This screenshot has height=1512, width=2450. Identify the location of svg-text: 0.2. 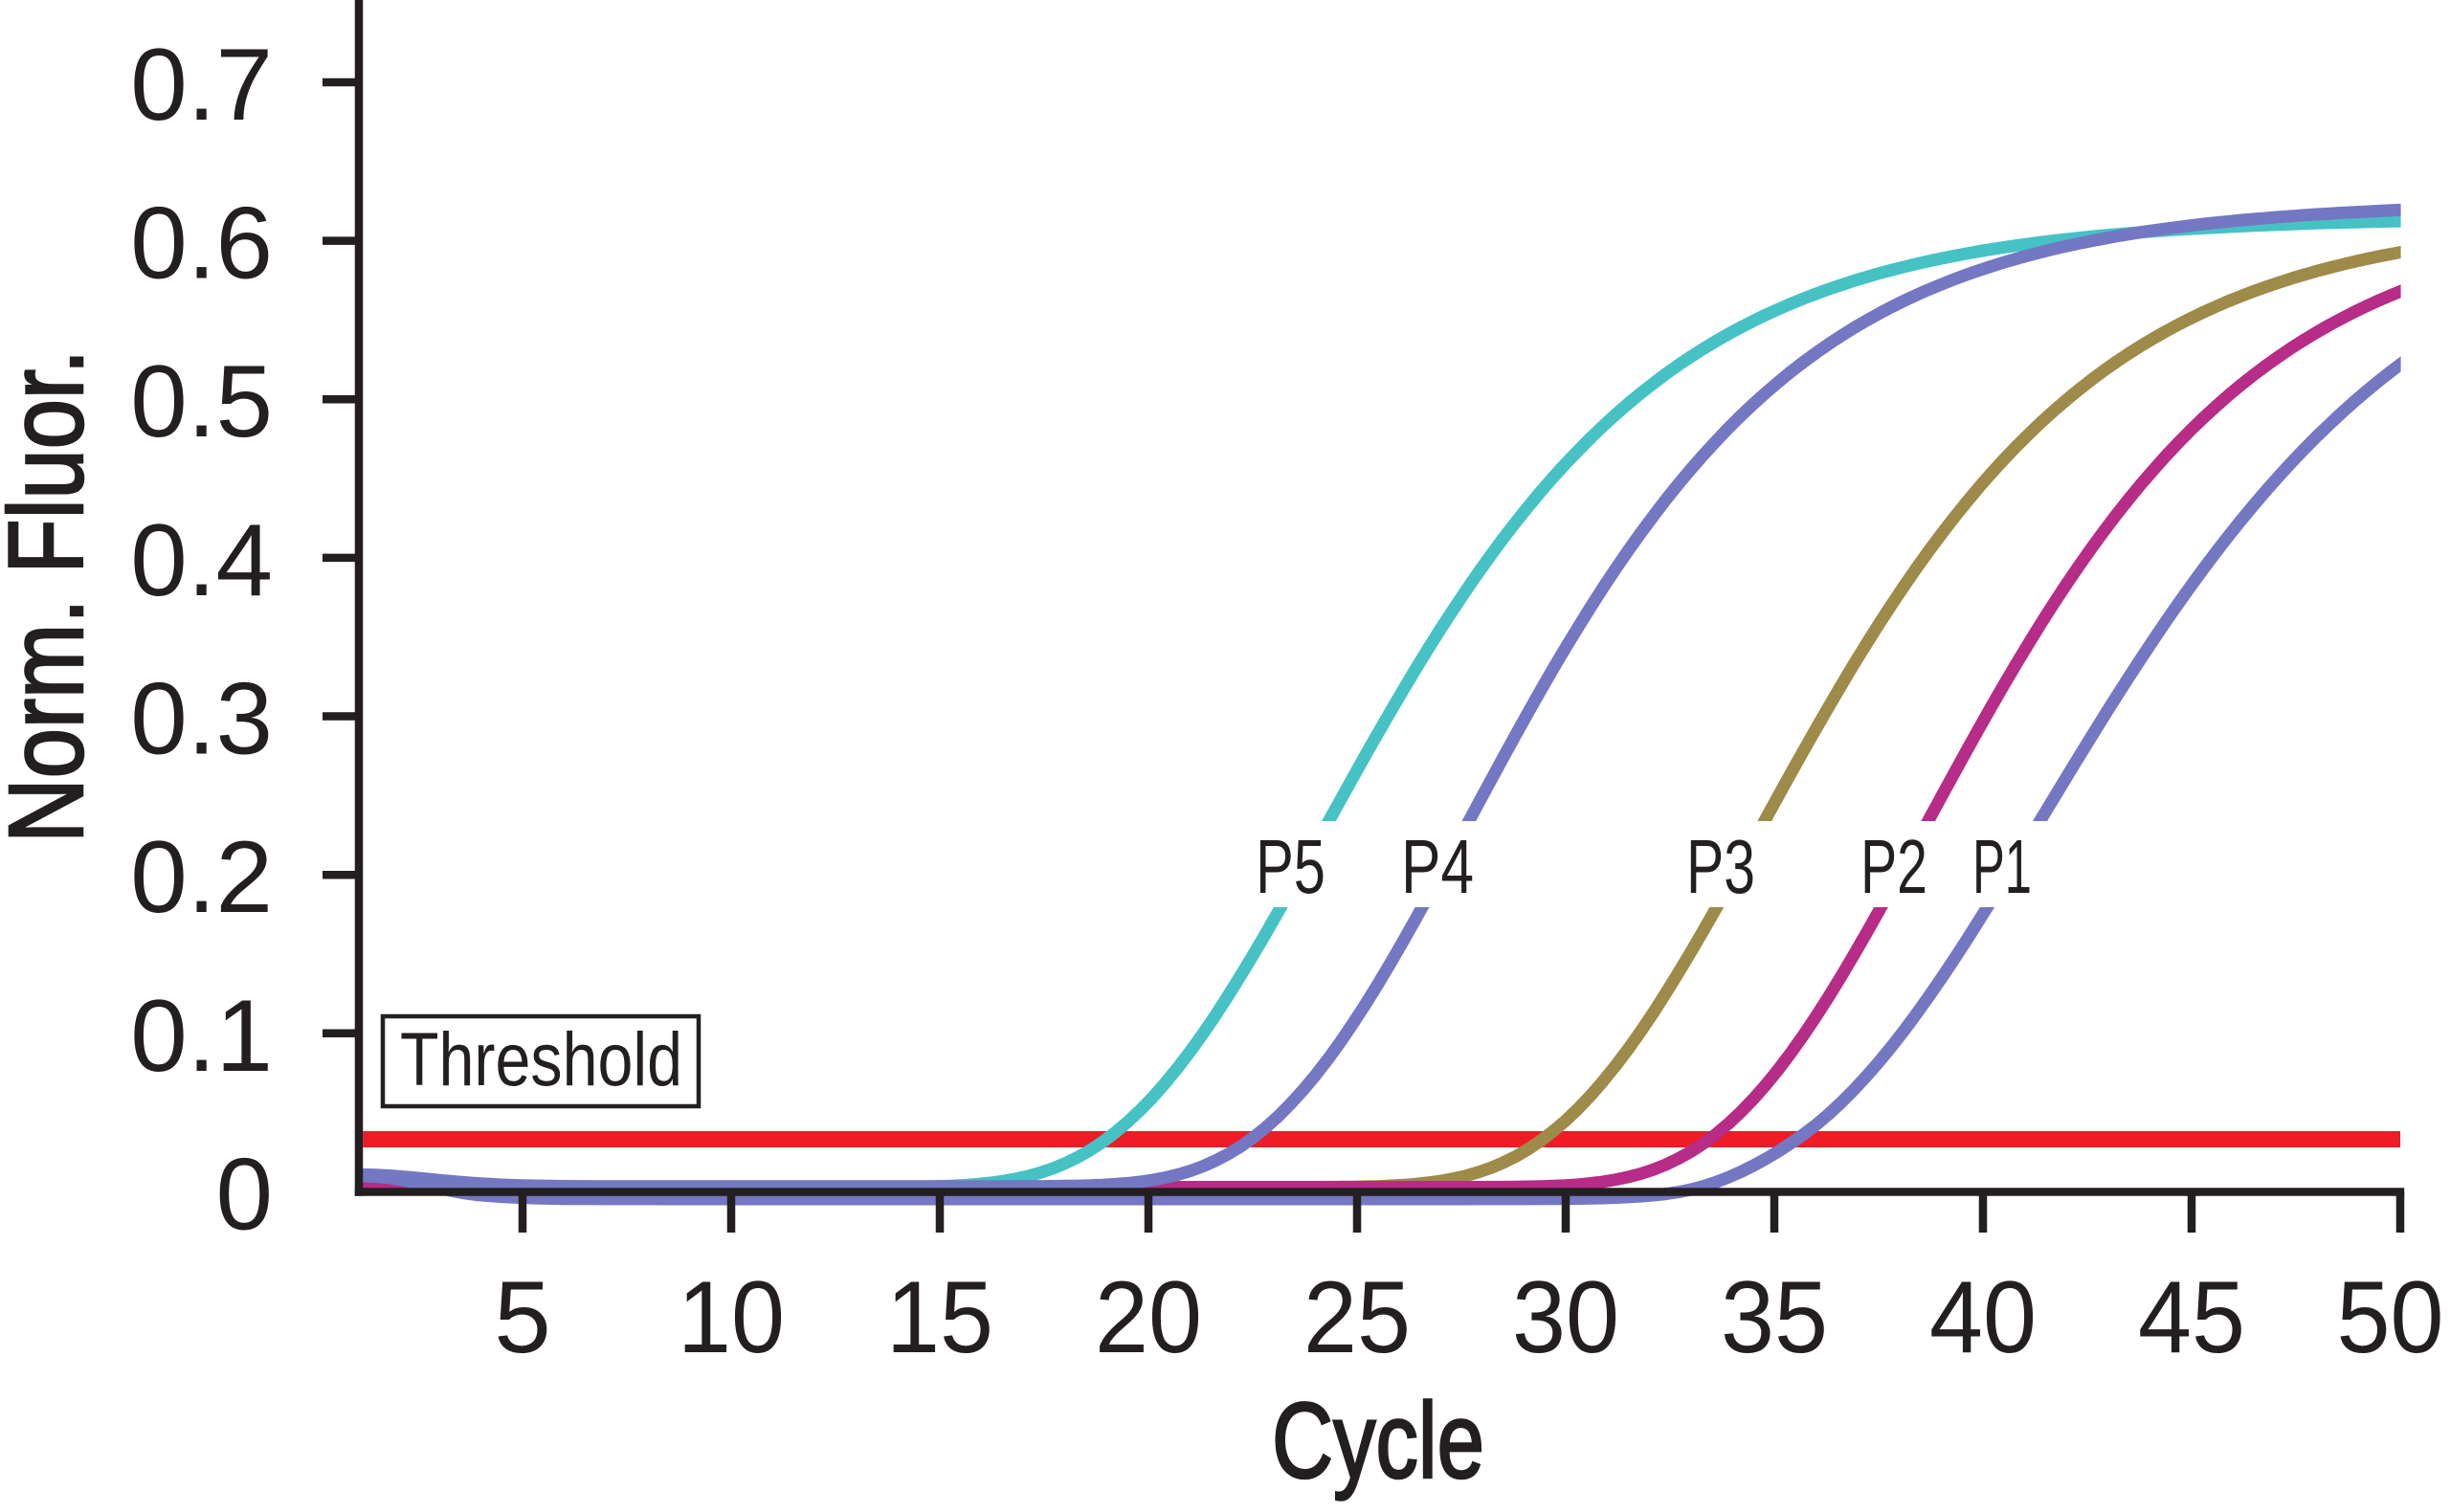
(202, 876).